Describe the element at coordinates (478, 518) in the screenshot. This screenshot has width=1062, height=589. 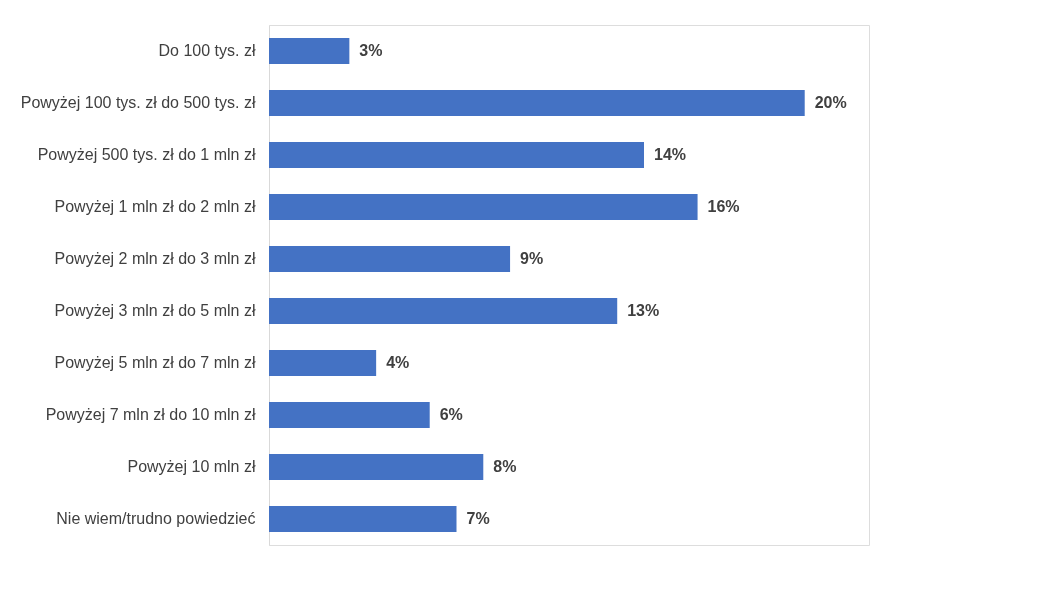
I see `data-label: 7%` at that location.